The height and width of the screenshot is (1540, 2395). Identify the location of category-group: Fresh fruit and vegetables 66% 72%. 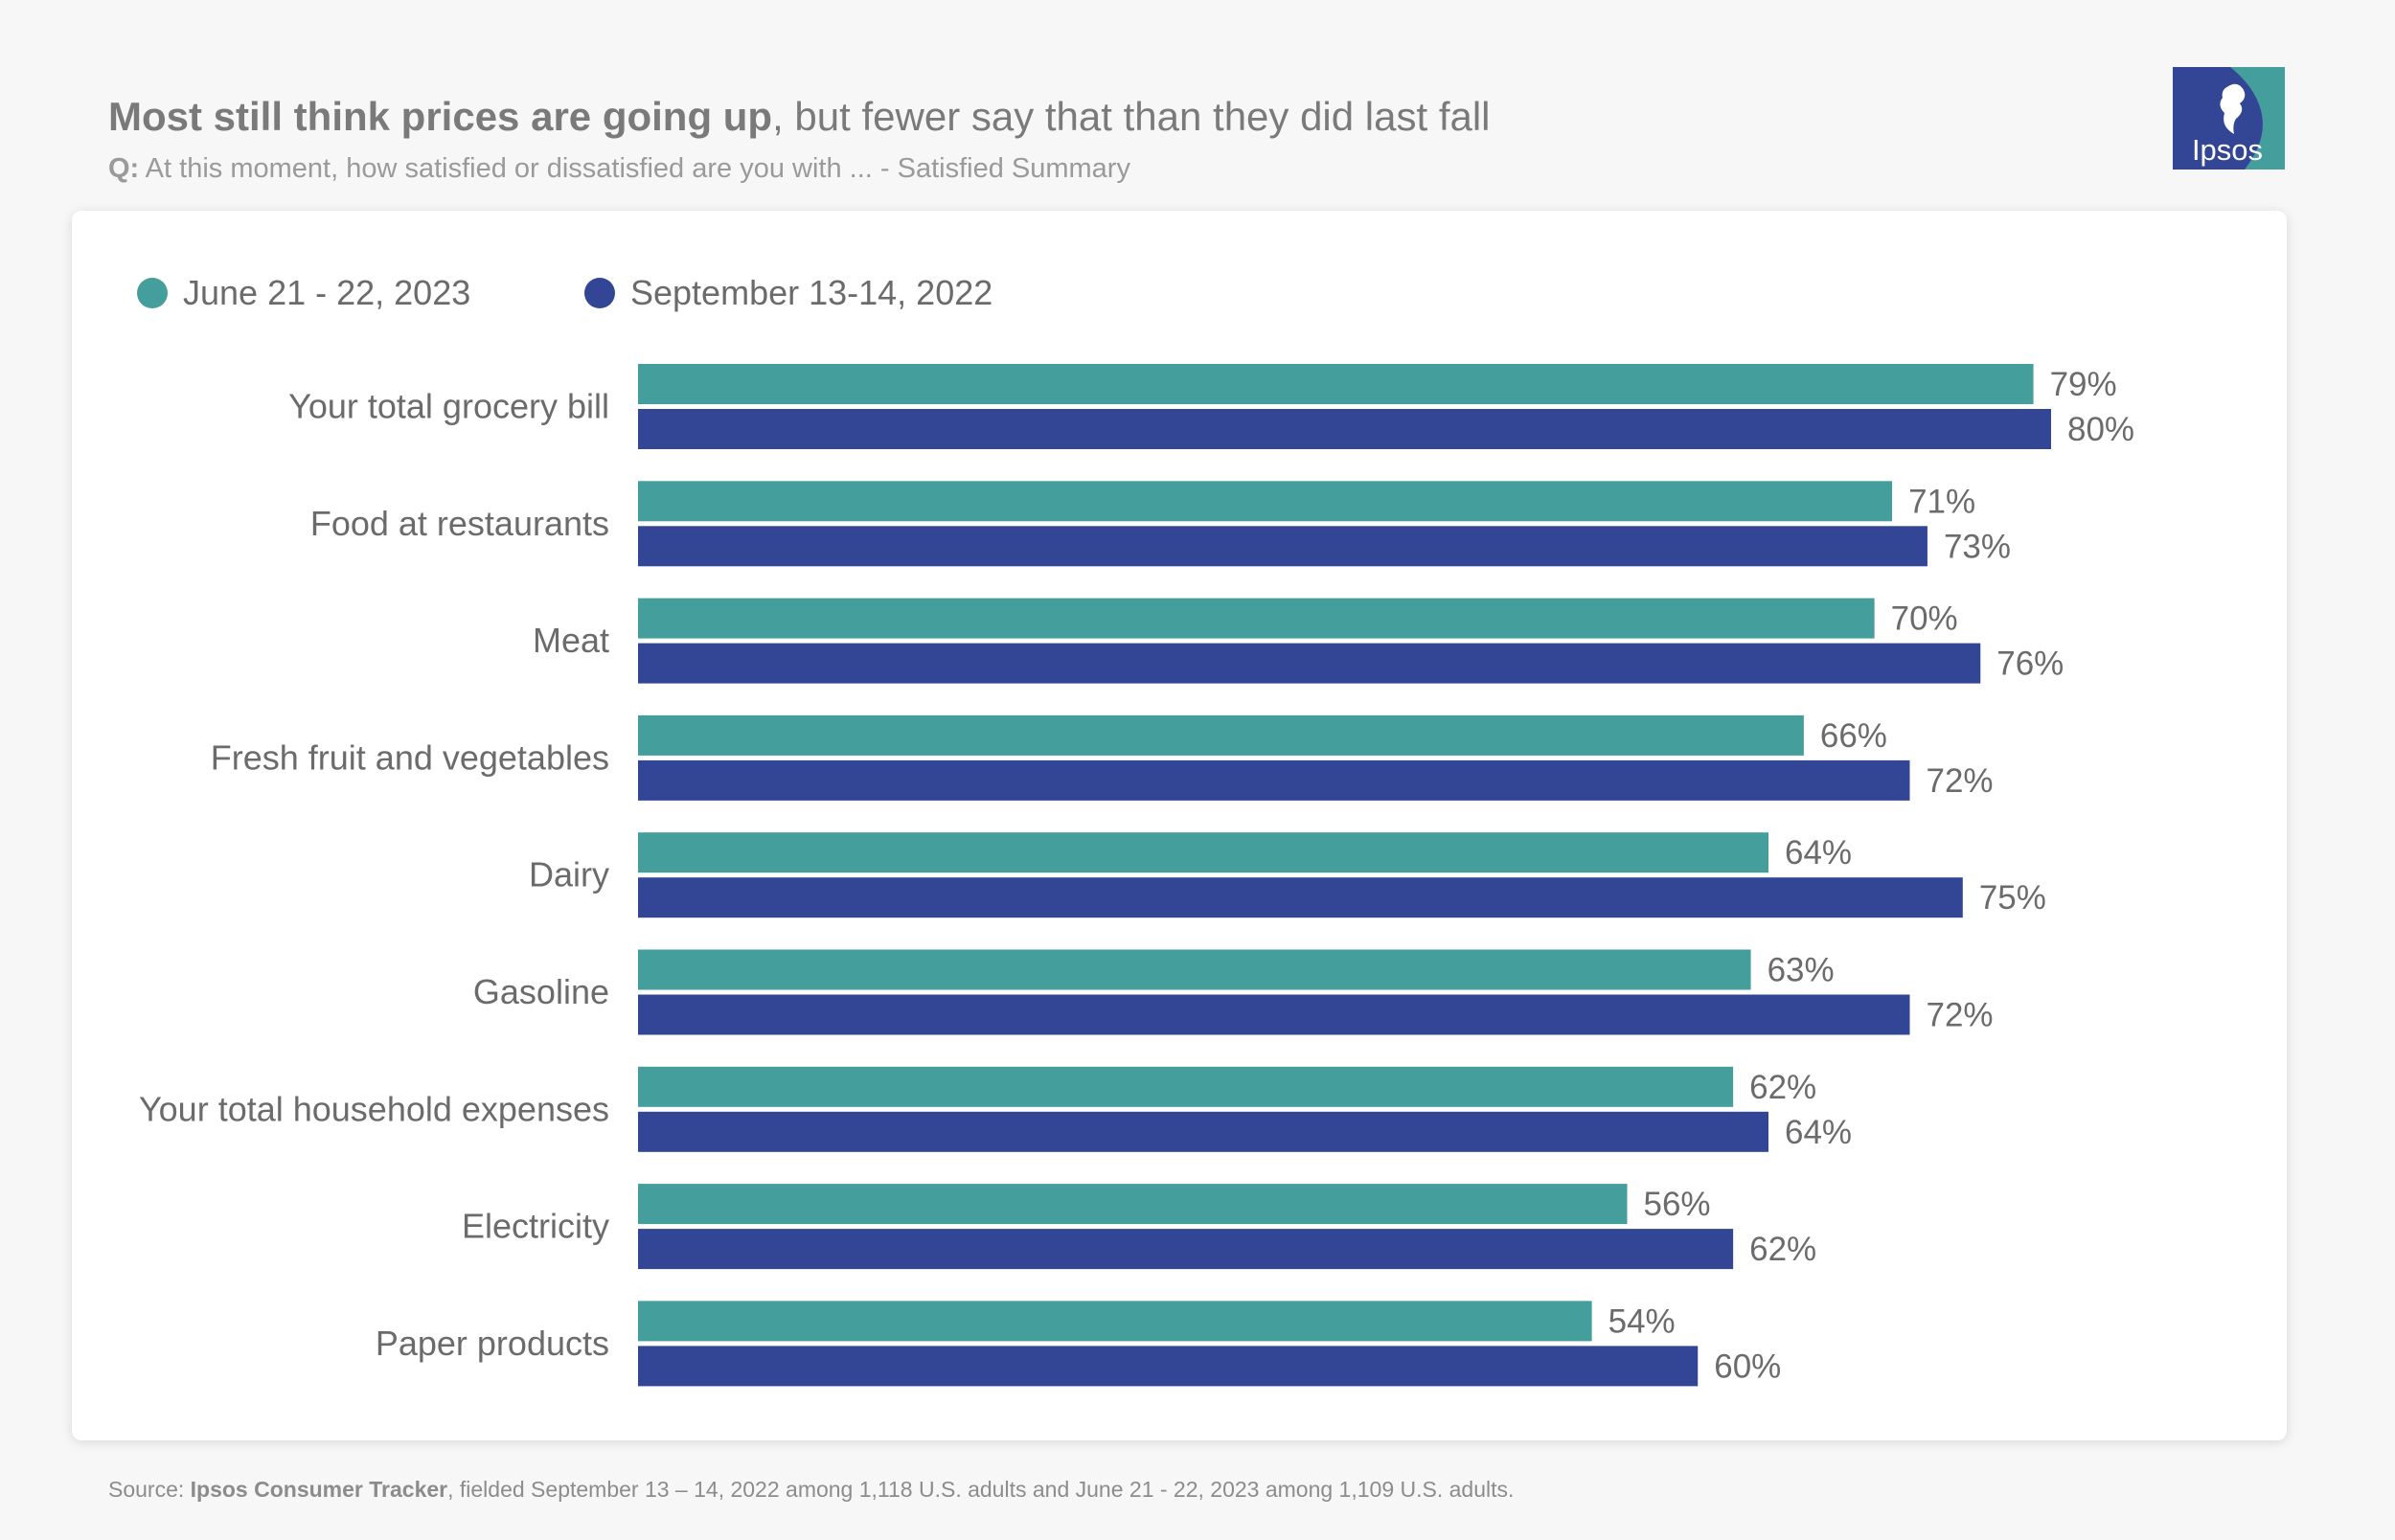
(1103, 757).